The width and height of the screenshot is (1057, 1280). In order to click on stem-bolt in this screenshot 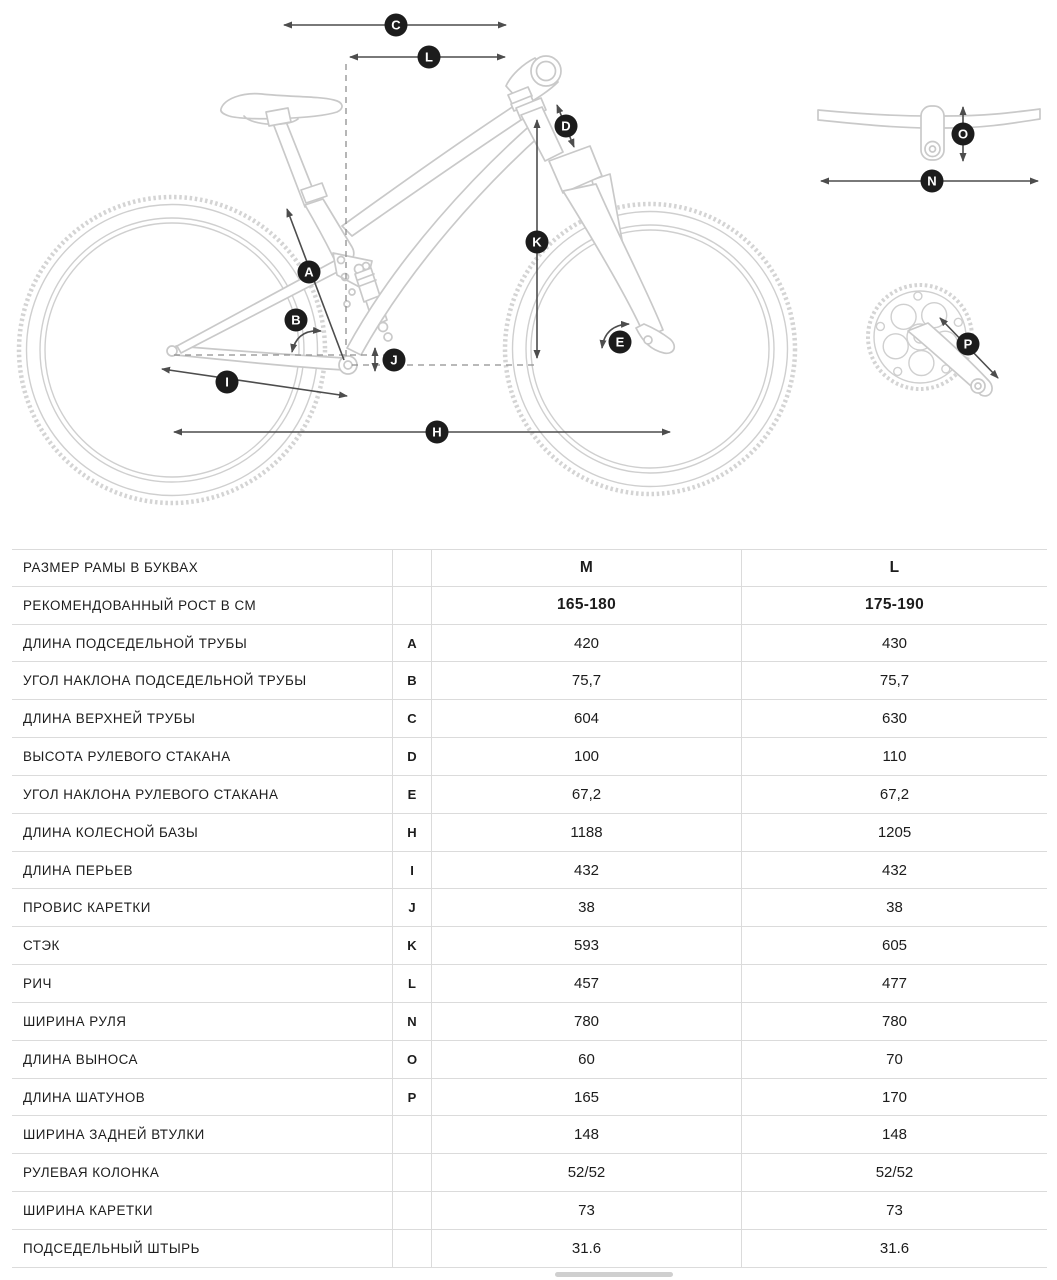, I will do `click(932, 149)`.